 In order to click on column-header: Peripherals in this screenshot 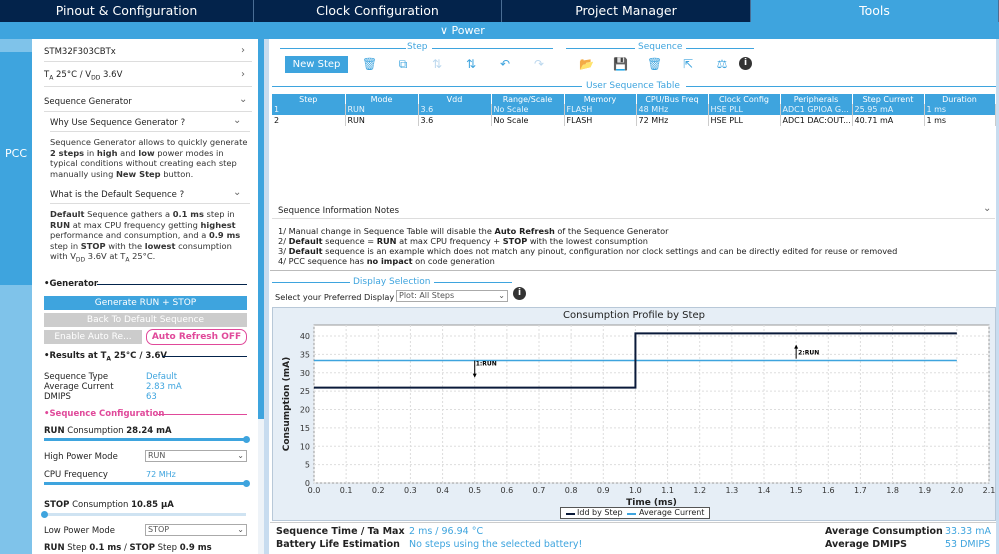, I will do `click(816, 99)`.